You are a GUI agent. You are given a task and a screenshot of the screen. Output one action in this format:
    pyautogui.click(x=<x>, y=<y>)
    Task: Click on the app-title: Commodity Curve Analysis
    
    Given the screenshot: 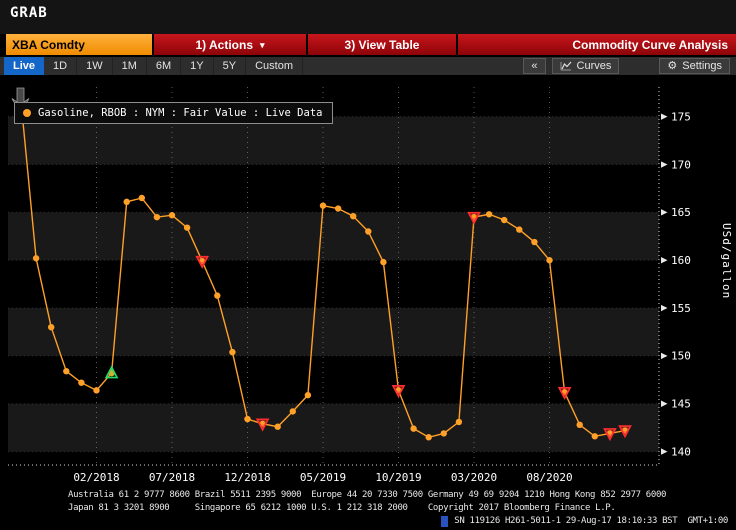 What is the action you would take?
    pyautogui.click(x=650, y=44)
    